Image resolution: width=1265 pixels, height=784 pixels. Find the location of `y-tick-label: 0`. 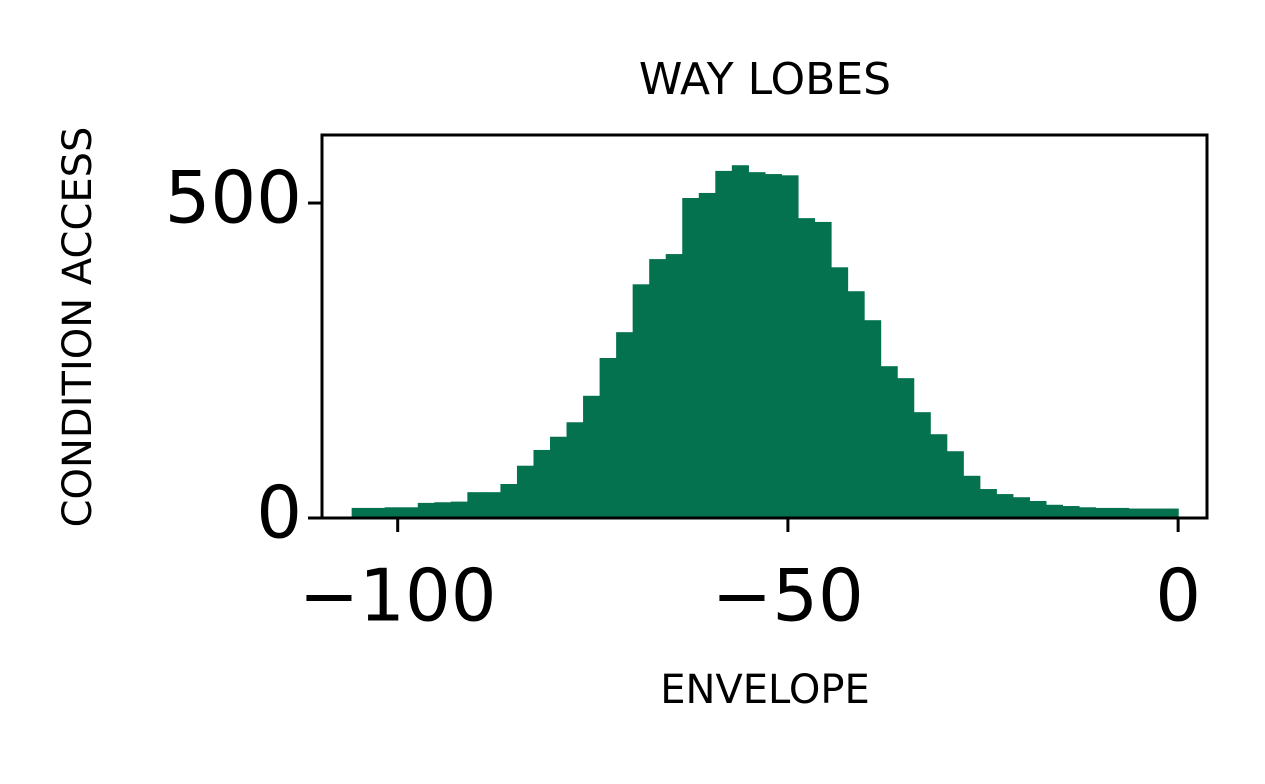

y-tick-label: 0 is located at coordinates (279, 513).